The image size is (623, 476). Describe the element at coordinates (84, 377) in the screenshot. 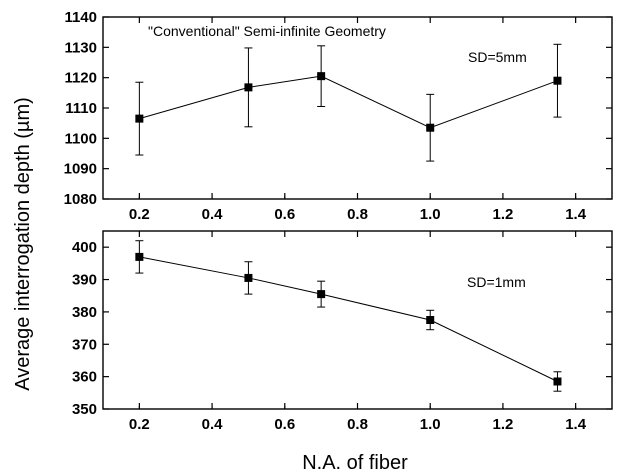

I see `bottom-y-tick-label: 360` at that location.